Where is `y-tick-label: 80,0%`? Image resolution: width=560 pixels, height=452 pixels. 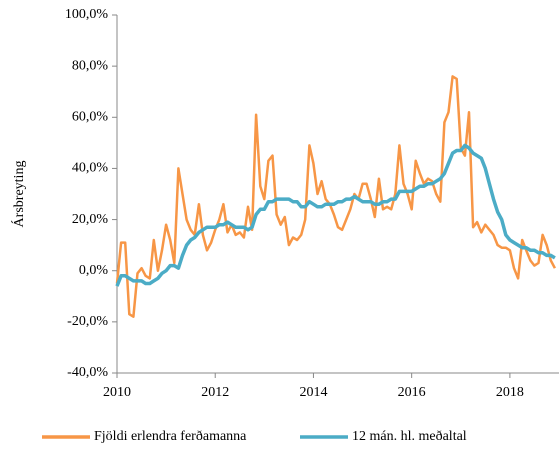 y-tick-label: 80,0% is located at coordinates (90, 65).